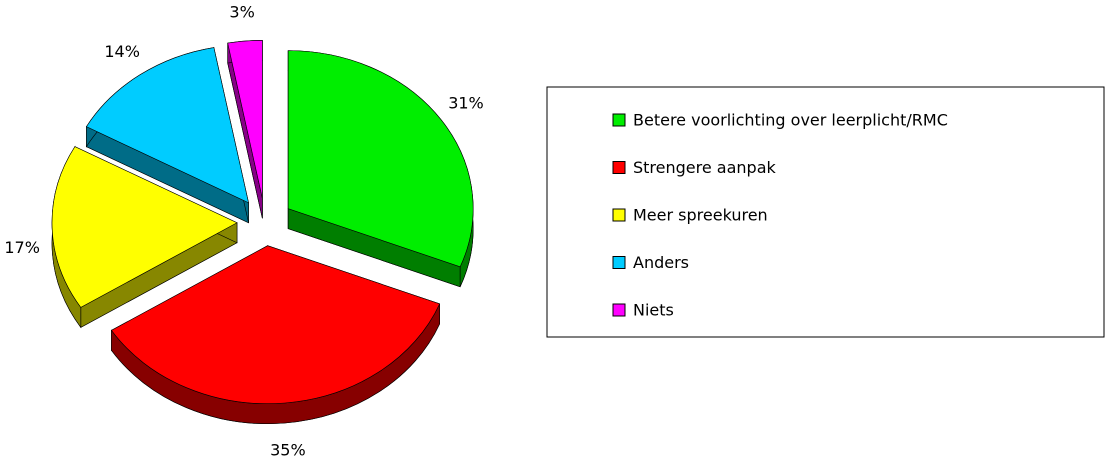 This screenshot has width=1106, height=466. I want to click on data-label: 17%, so click(22, 247).